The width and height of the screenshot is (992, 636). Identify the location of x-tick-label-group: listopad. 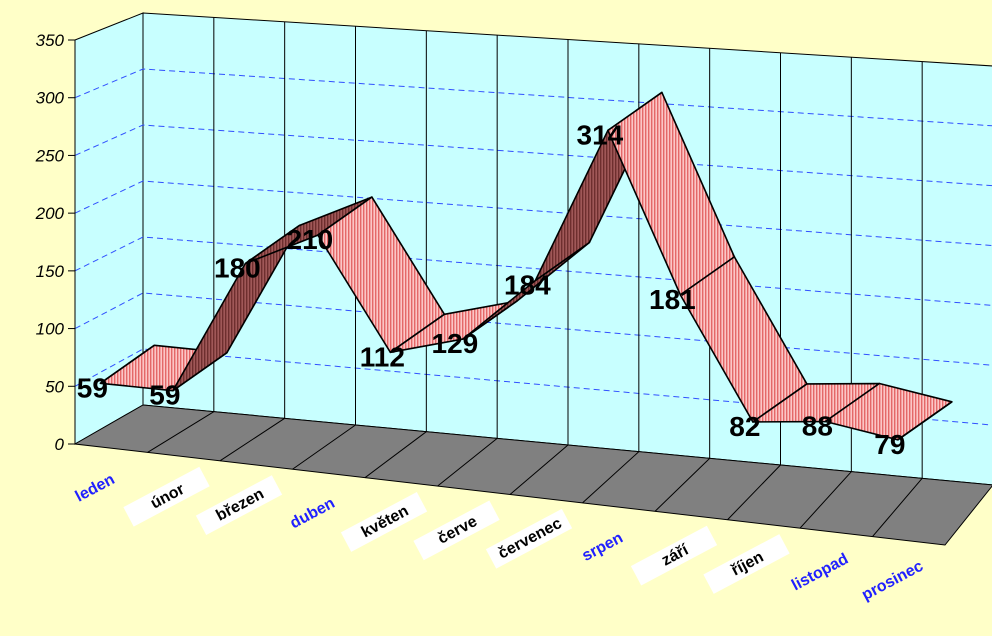
(820, 572).